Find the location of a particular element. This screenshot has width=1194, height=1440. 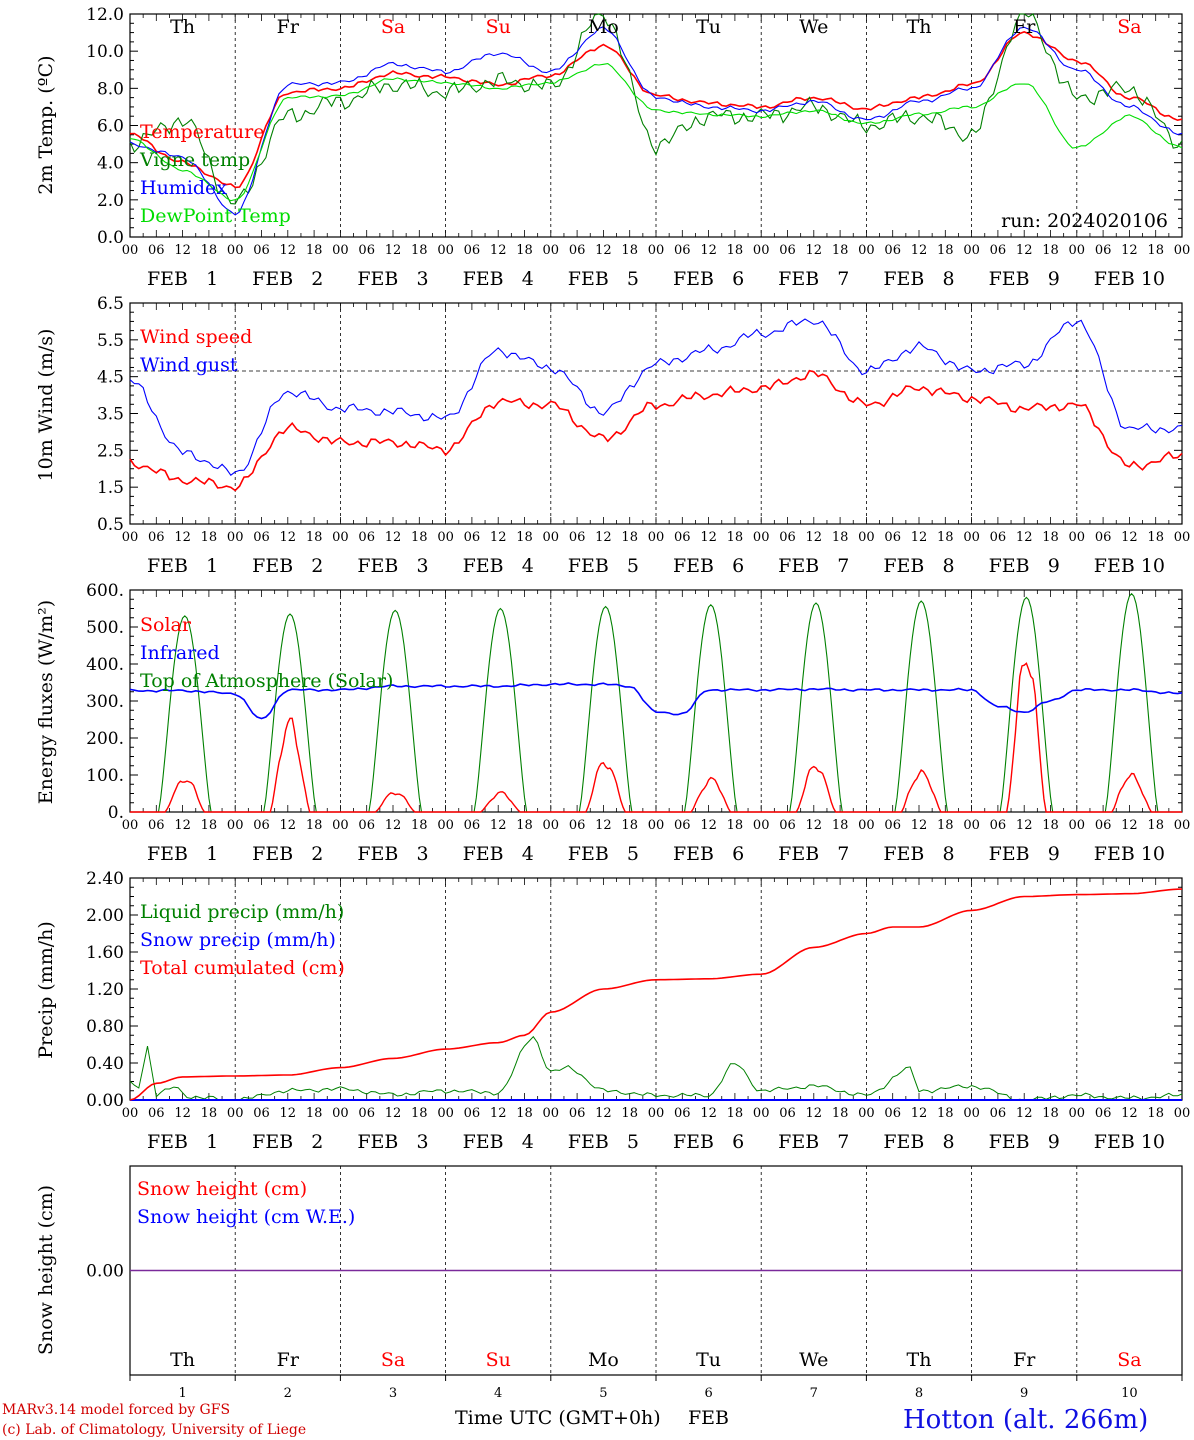

footer-model-credit: MARv3.14 model forced by GFS is located at coordinates (116, 1410).